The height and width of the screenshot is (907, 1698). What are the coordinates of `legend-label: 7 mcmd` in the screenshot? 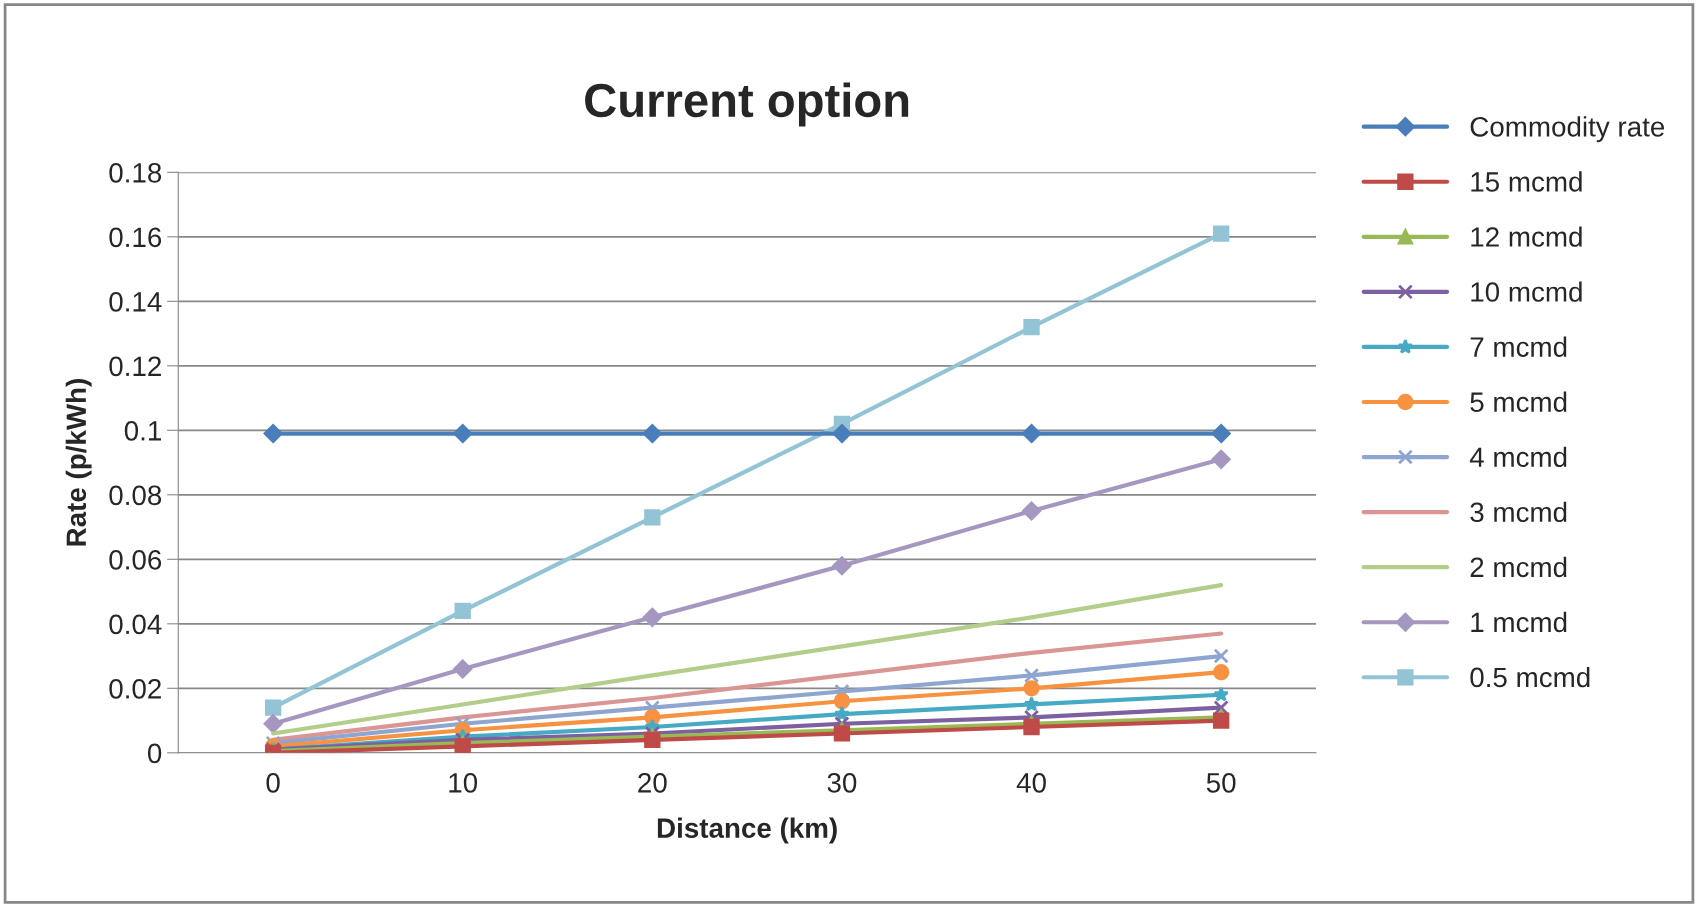 It's located at (1518, 346).